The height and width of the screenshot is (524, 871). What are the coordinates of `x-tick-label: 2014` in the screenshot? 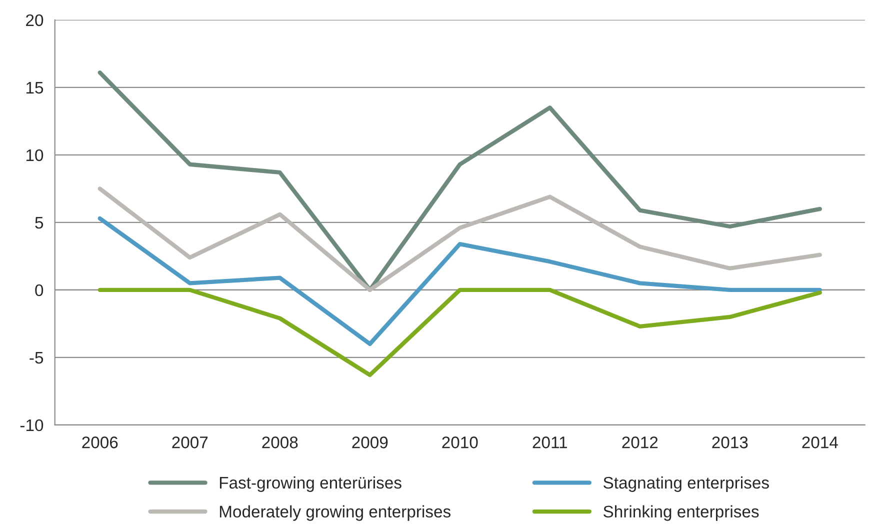 It's located at (820, 442).